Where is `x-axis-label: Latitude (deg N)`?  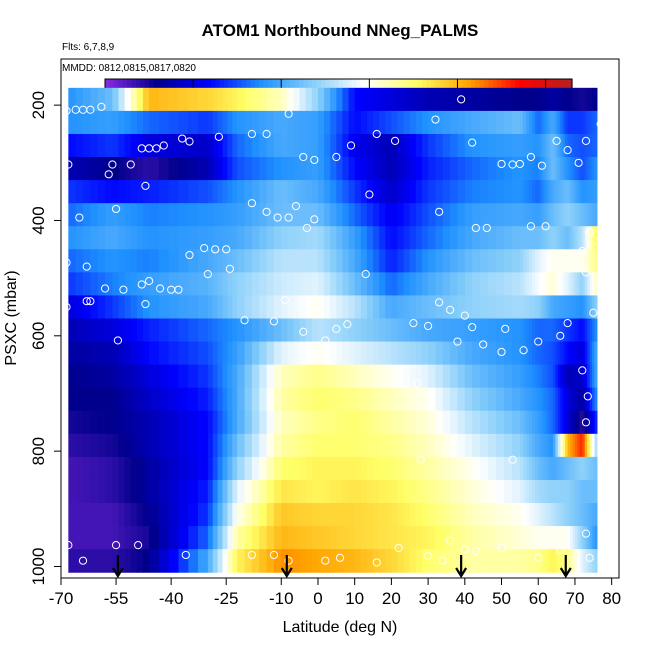
x-axis-label: Latitude (deg N) is located at coordinates (340, 627).